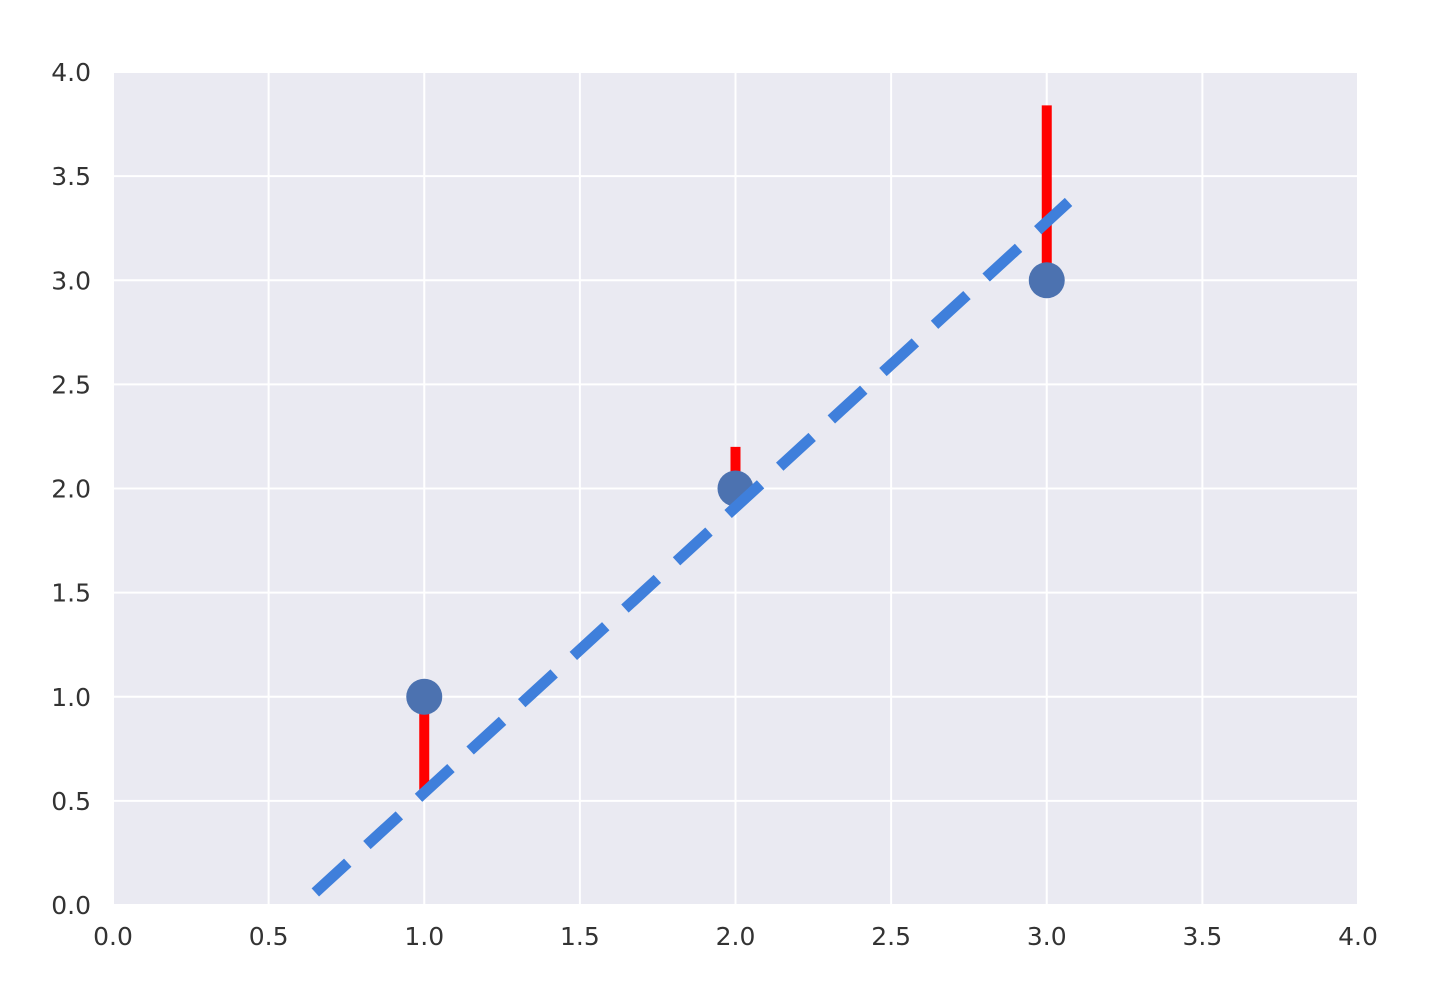 The image size is (1433, 999). Describe the element at coordinates (1202, 936) in the screenshot. I see `x-tick-label: 3.5` at that location.